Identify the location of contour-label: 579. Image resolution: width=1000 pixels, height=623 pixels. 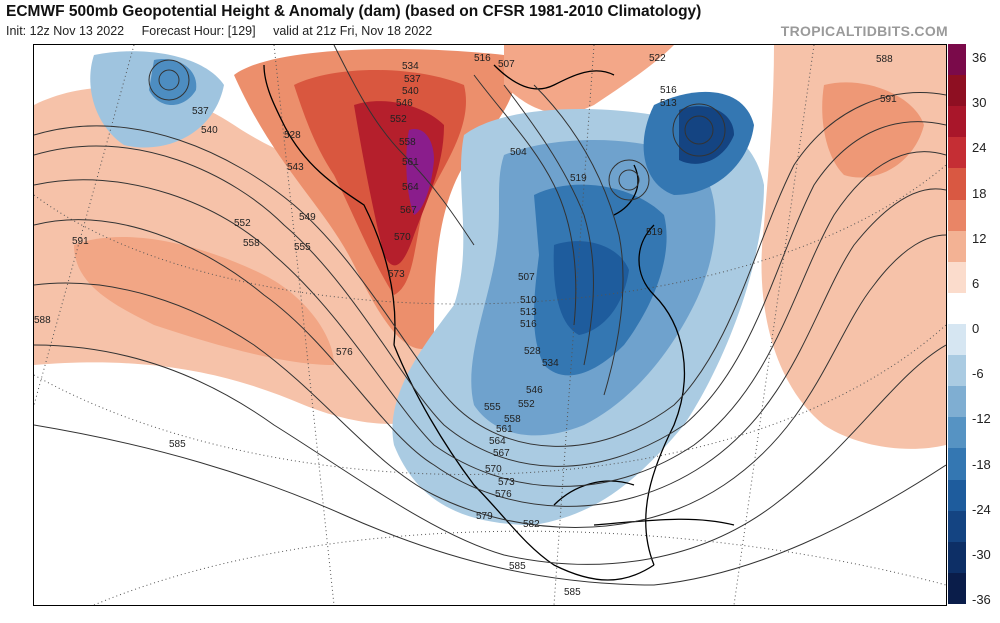
(484, 516).